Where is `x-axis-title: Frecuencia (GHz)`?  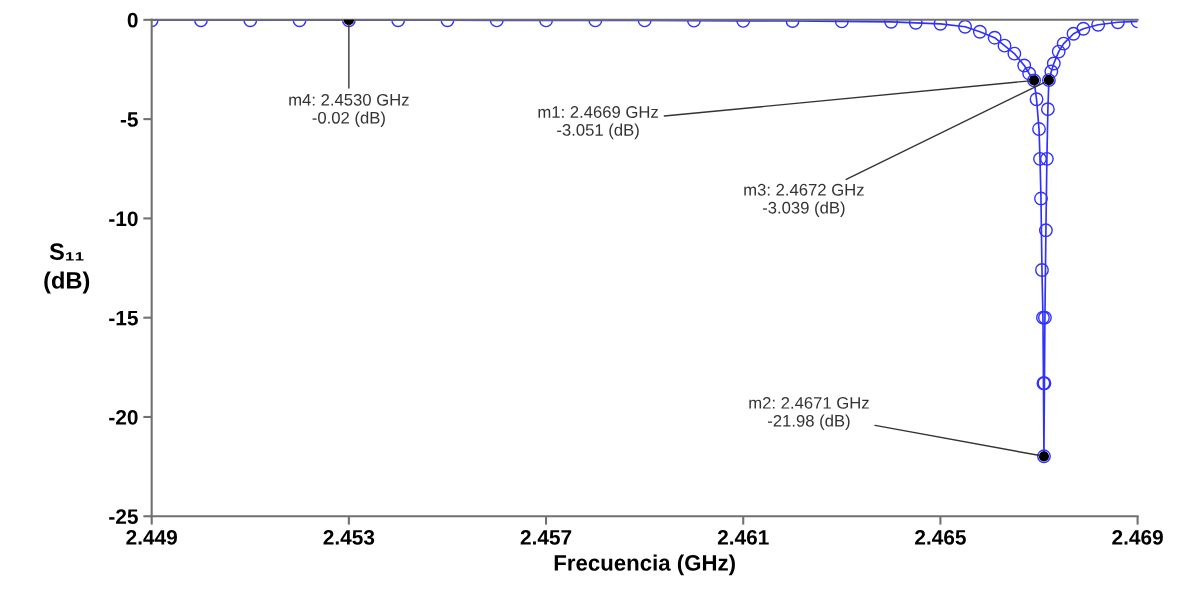
x-axis-title: Frecuencia (GHz) is located at coordinates (644, 565).